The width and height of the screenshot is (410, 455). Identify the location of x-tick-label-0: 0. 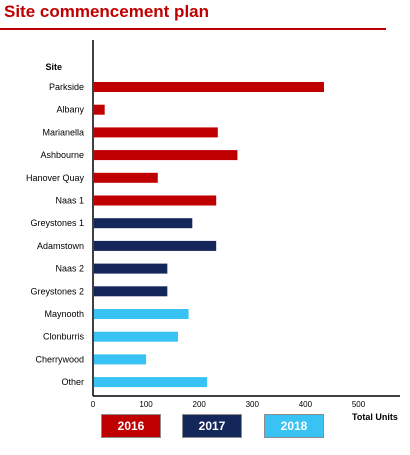
(93, 404).